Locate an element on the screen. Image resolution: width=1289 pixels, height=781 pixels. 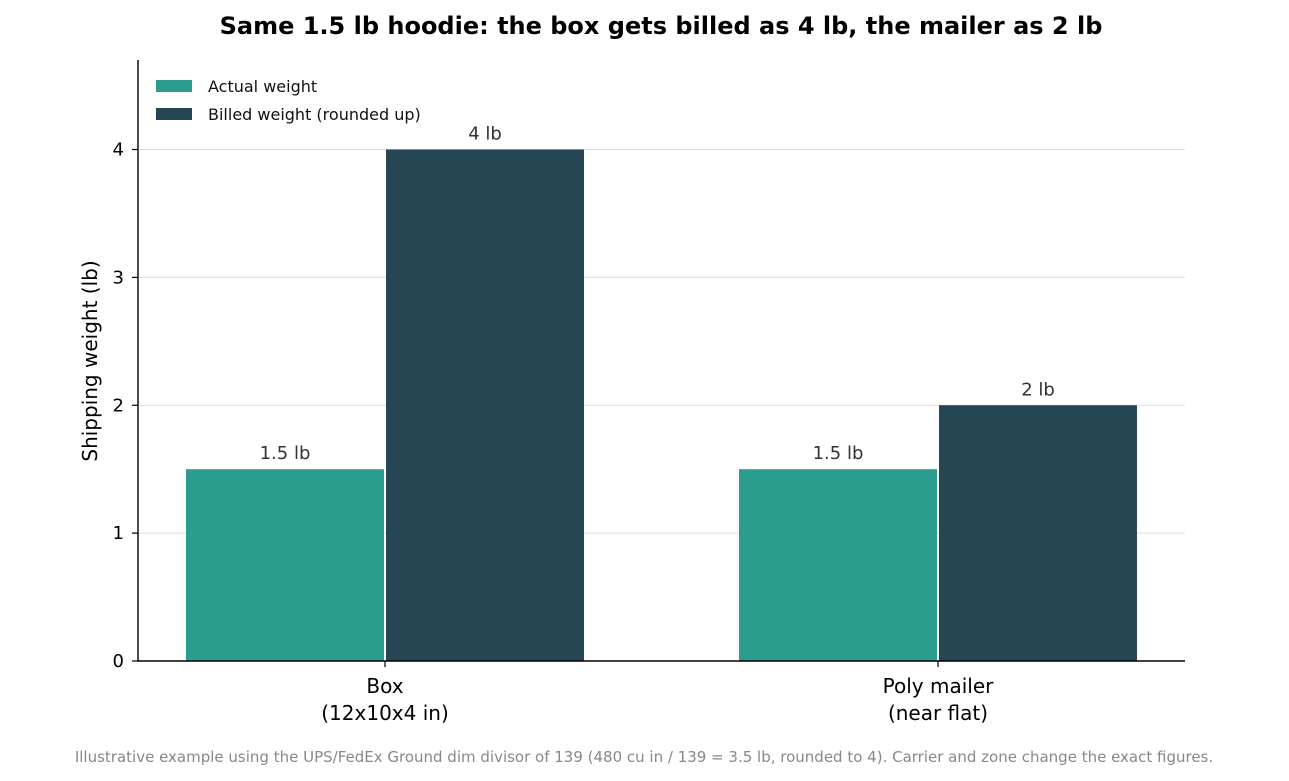
legend-label: Actual weight is located at coordinates (262, 86).